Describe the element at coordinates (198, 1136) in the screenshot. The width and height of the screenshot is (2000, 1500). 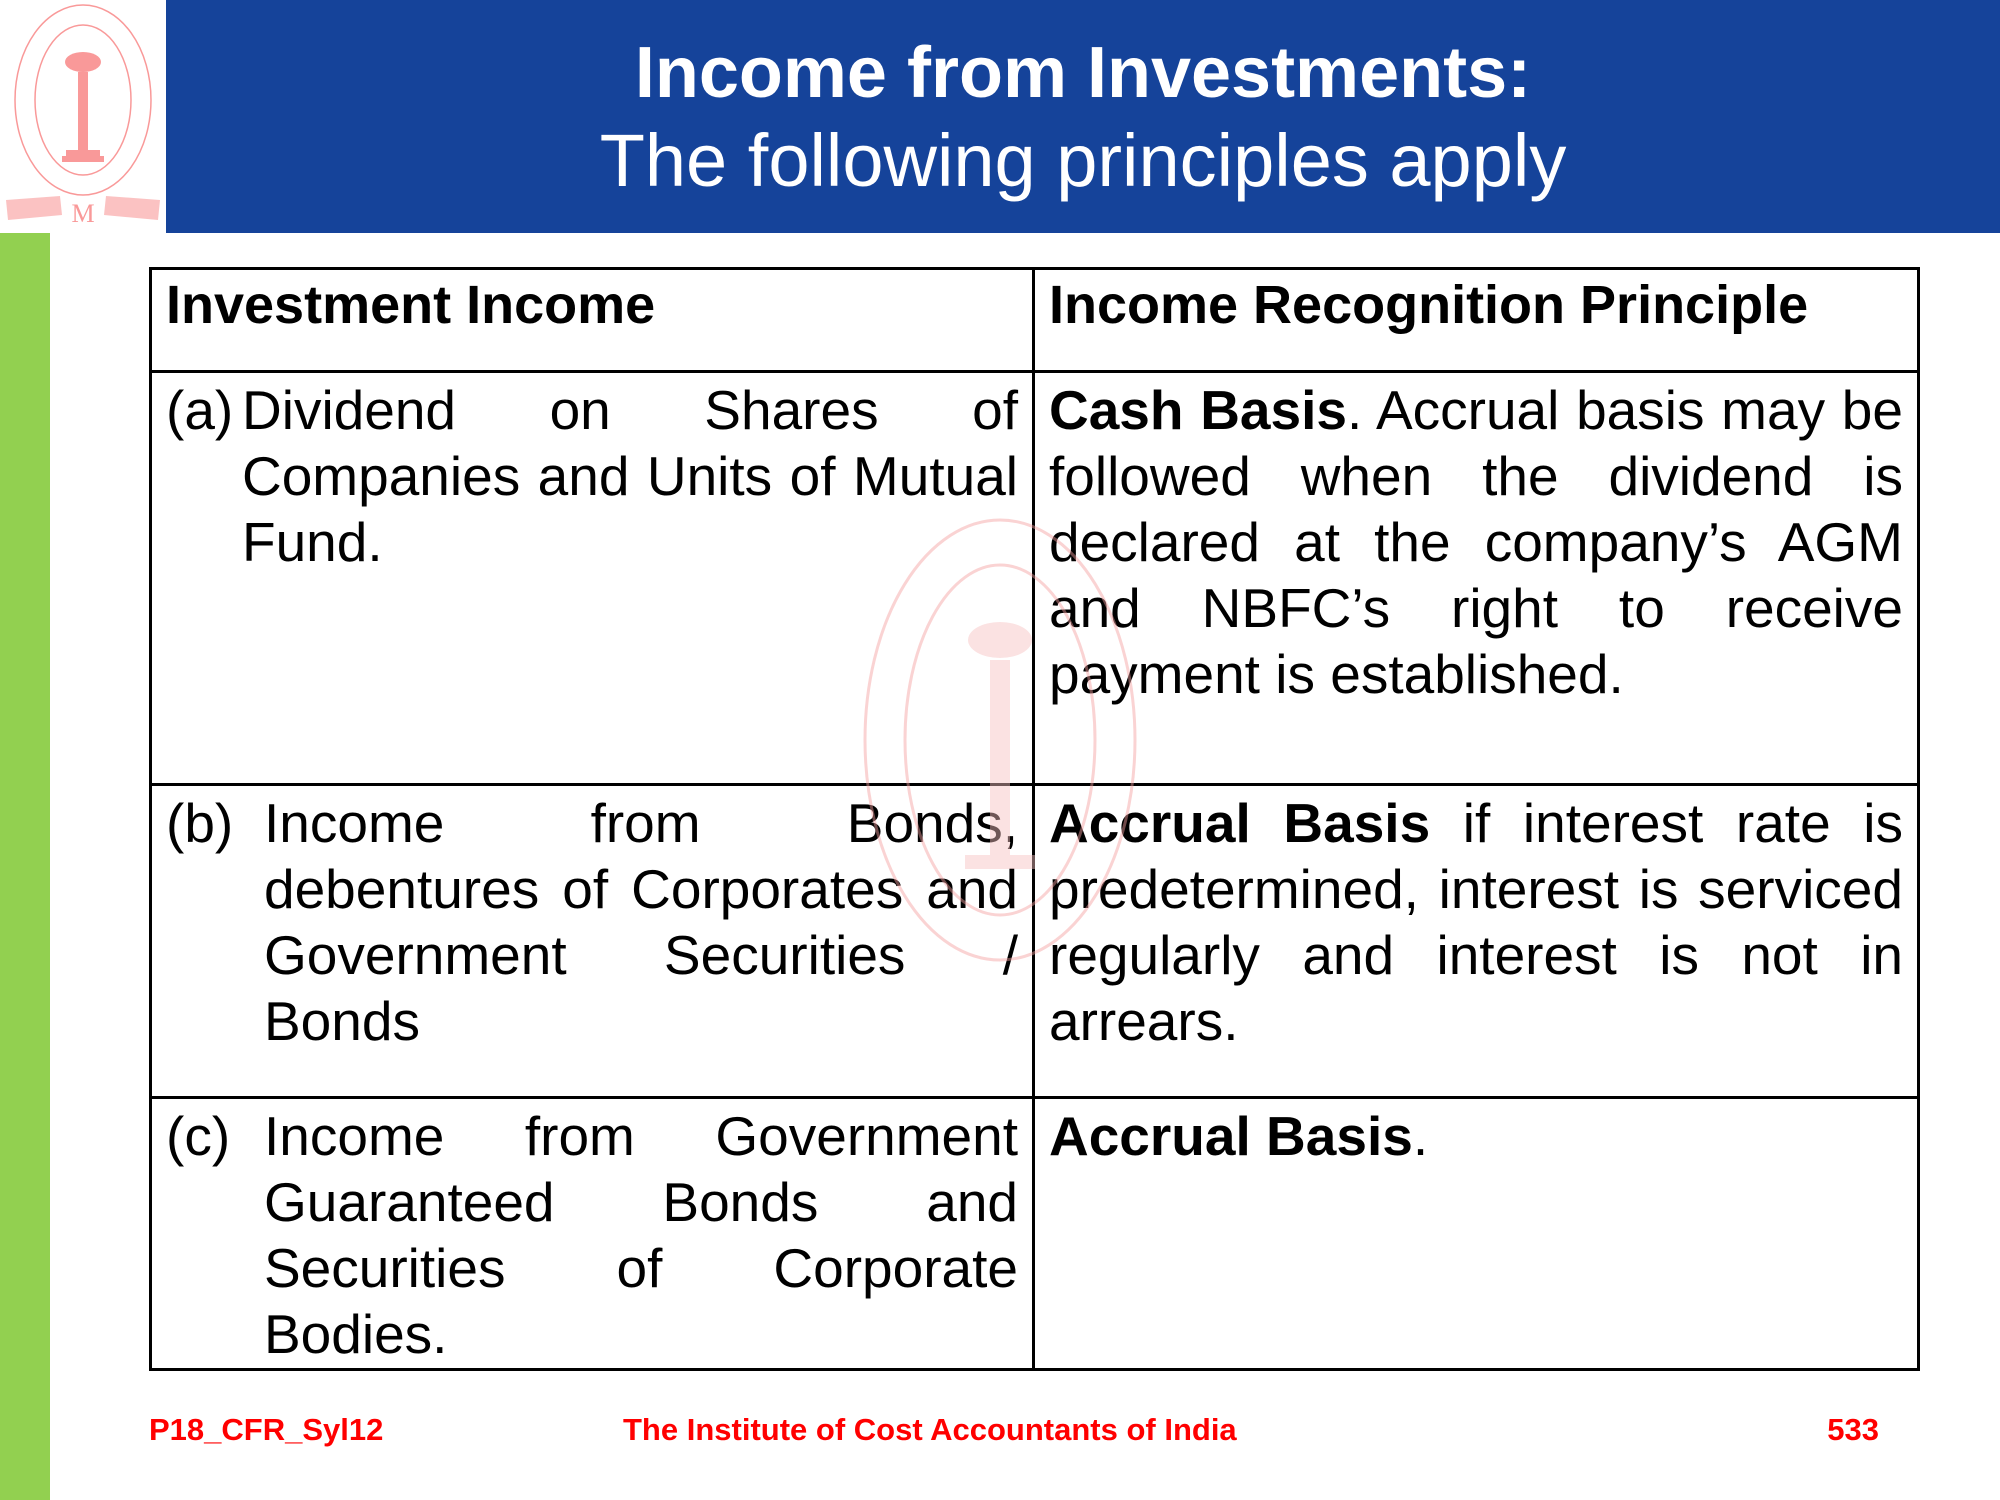
I see `row-label: (c)` at that location.